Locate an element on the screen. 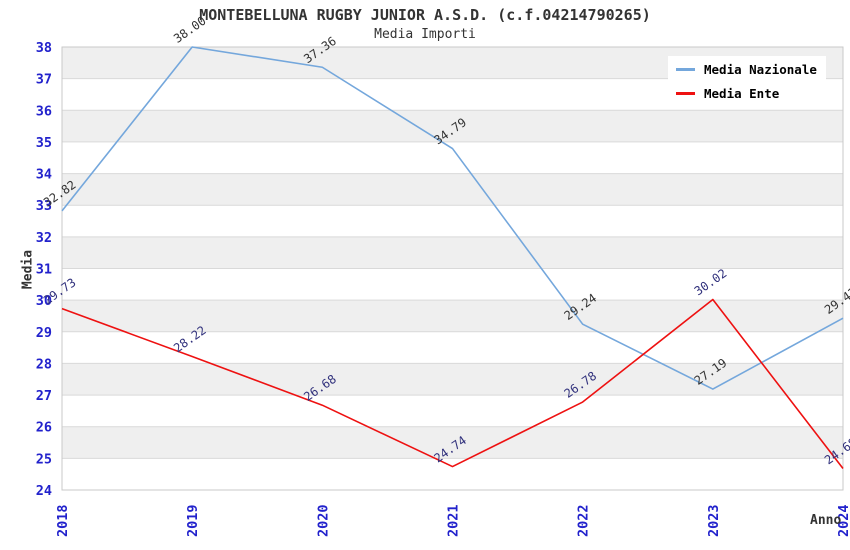 The width and height of the screenshot is (850, 550). y-tick-label: 34 is located at coordinates (44, 175).